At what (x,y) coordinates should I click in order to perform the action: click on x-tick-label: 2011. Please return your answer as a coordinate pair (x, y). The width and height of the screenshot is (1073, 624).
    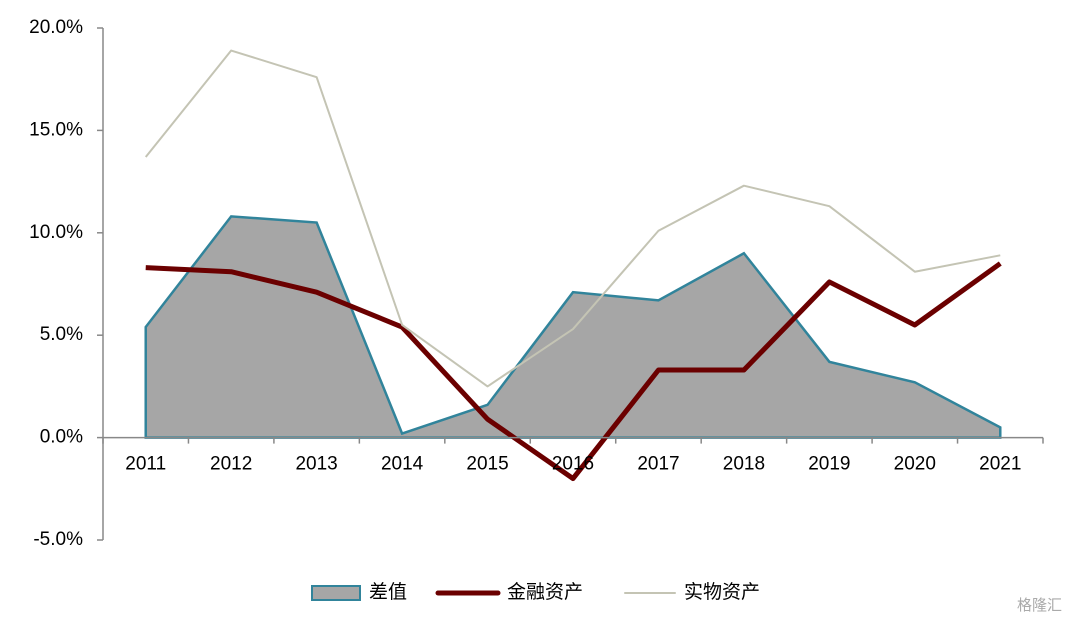
    Looking at the image, I should click on (145, 464).